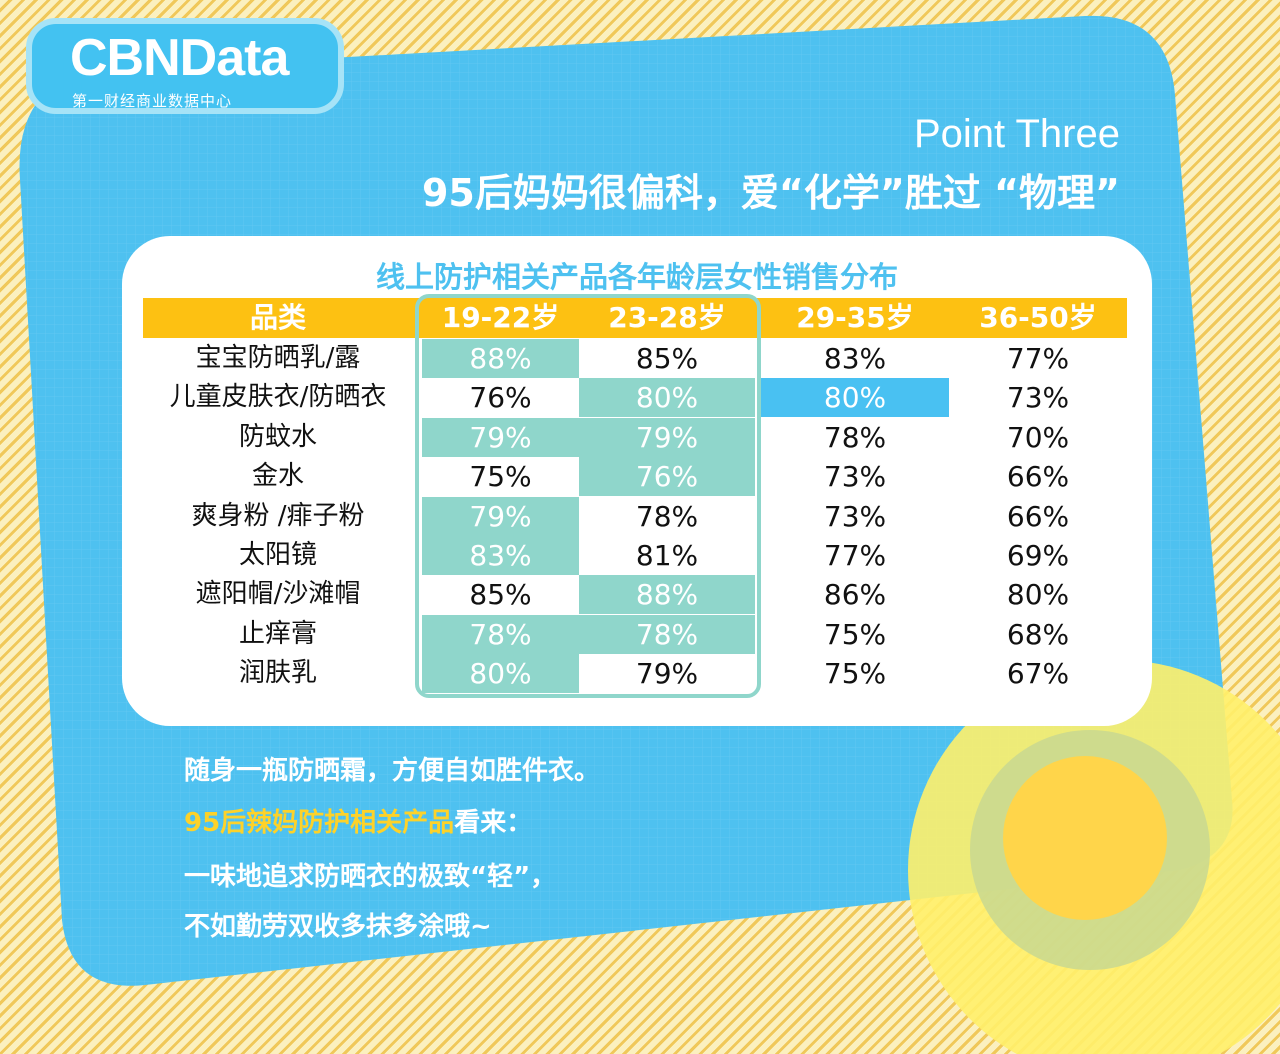  I want to click on logo-text: CBNData, so click(179, 58).